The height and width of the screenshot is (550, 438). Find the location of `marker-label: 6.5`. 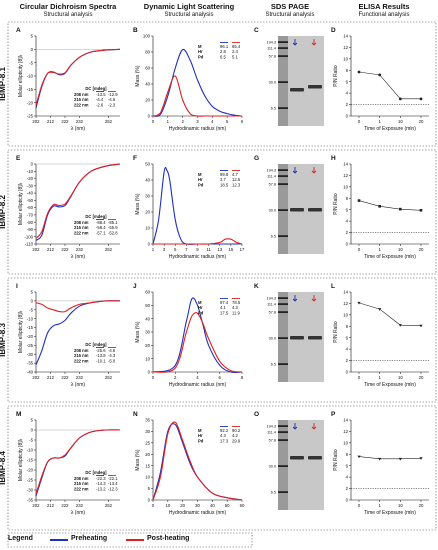

marker-label: 6.5 is located at coordinates (273, 109).